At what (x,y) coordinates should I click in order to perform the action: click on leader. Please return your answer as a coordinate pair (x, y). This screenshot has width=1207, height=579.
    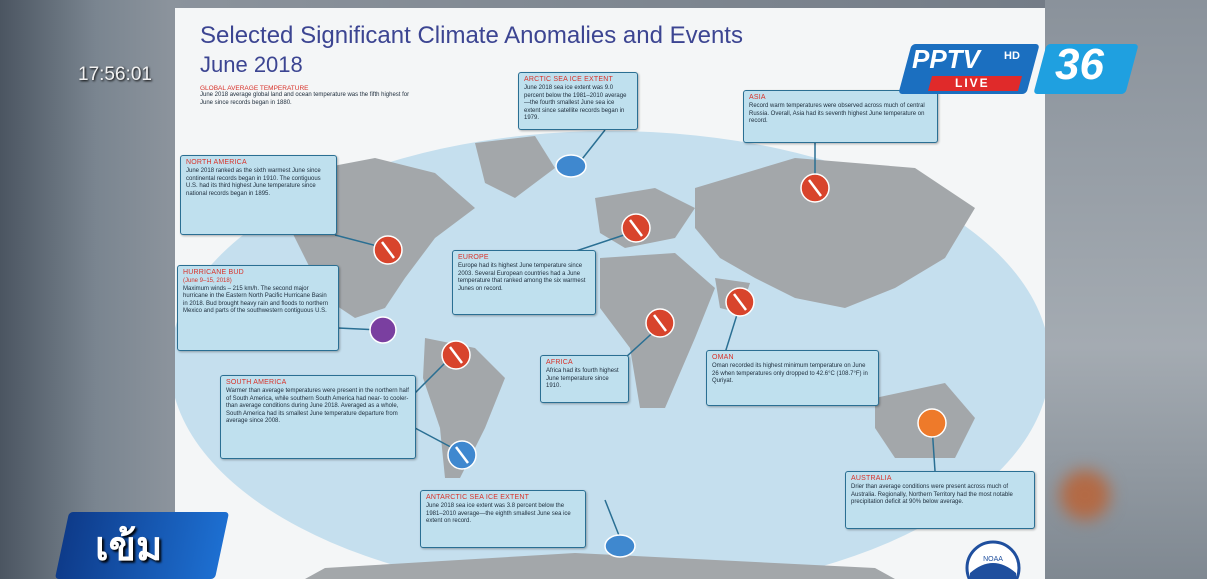
    Looking at the image, I should click on (612, 519).